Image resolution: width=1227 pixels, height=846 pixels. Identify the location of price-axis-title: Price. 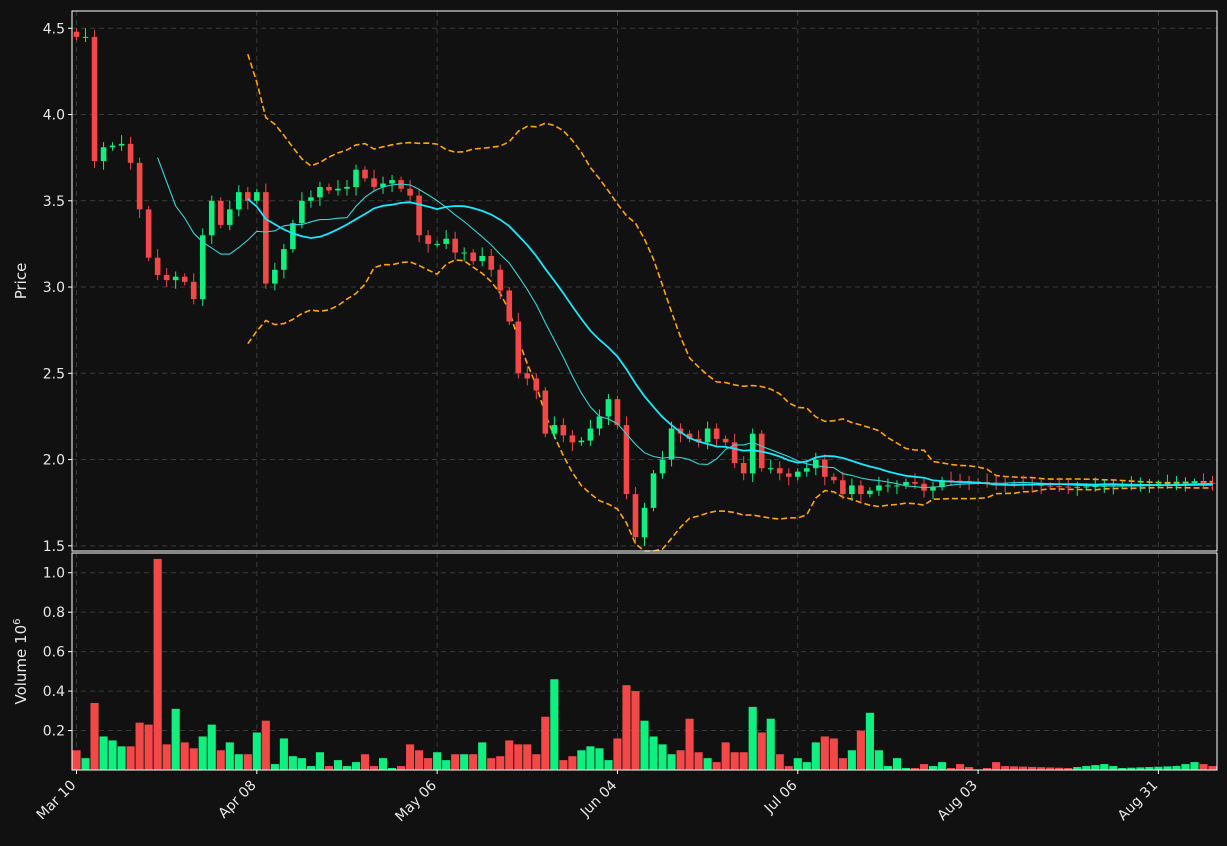
(21, 281).